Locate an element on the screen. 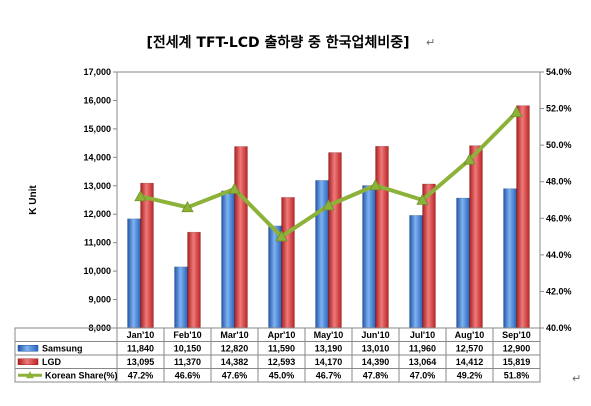 Image resolution: width=591 pixels, height=406 pixels. category-label: May'10 is located at coordinates (329, 335).